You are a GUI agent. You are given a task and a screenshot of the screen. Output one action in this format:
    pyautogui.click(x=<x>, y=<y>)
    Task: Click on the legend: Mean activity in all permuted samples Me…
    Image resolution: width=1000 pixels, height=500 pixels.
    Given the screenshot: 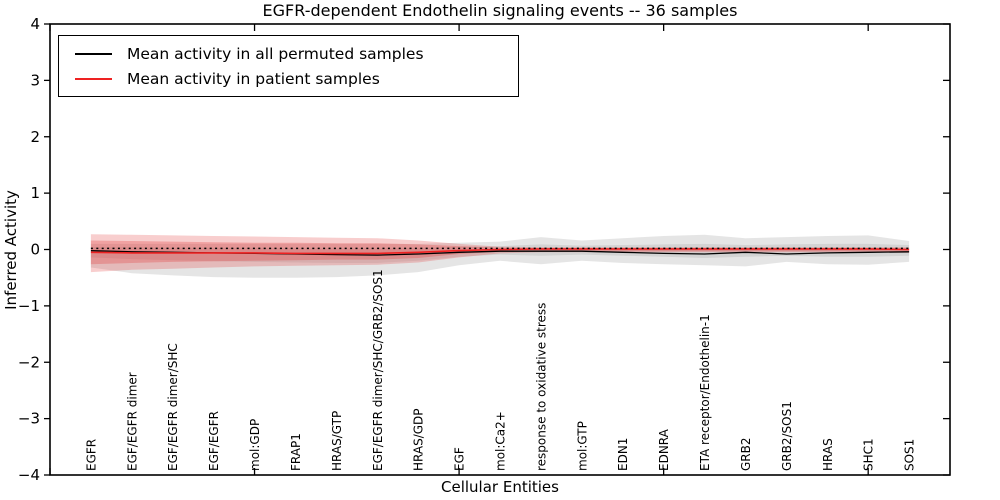 What is the action you would take?
    pyautogui.click(x=288, y=66)
    